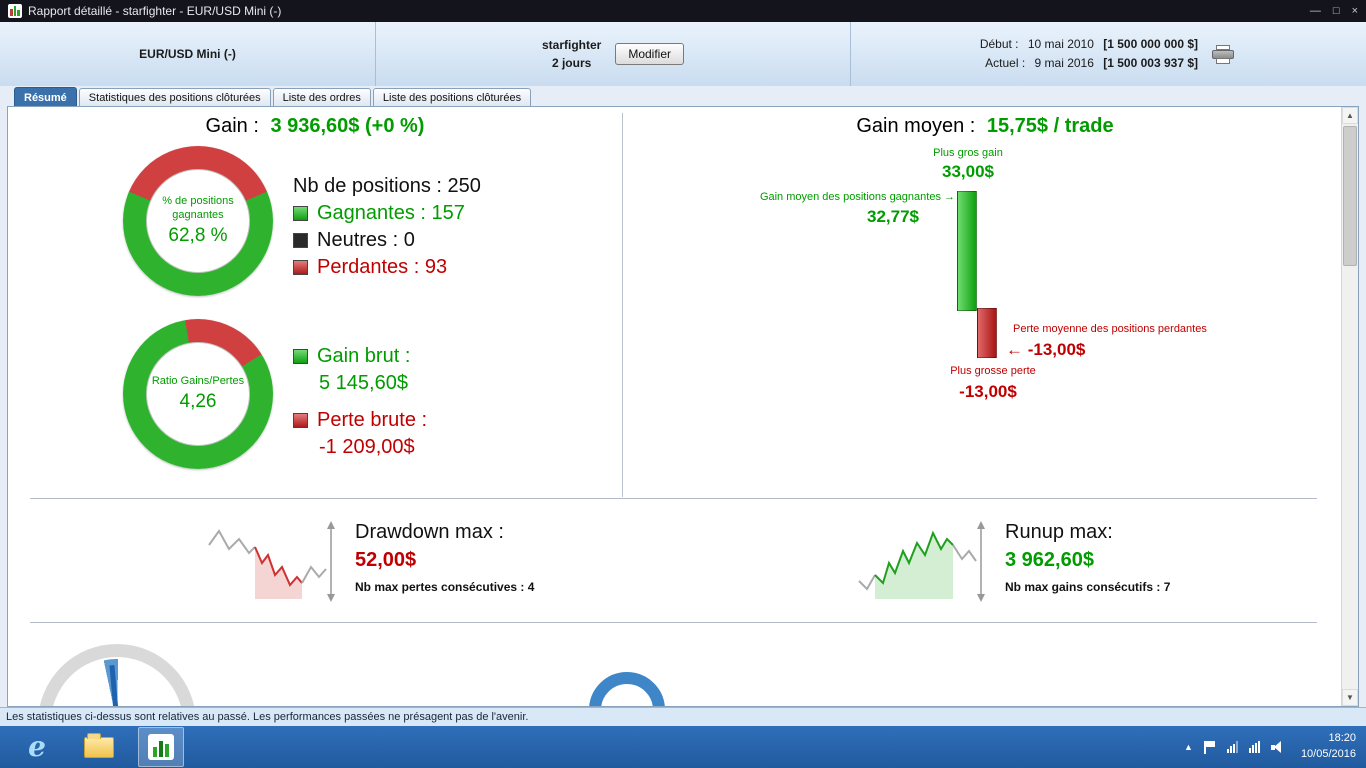  What do you see at coordinates (1005, 63) in the screenshot?
I see `current-label: Actuel :` at bounding box center [1005, 63].